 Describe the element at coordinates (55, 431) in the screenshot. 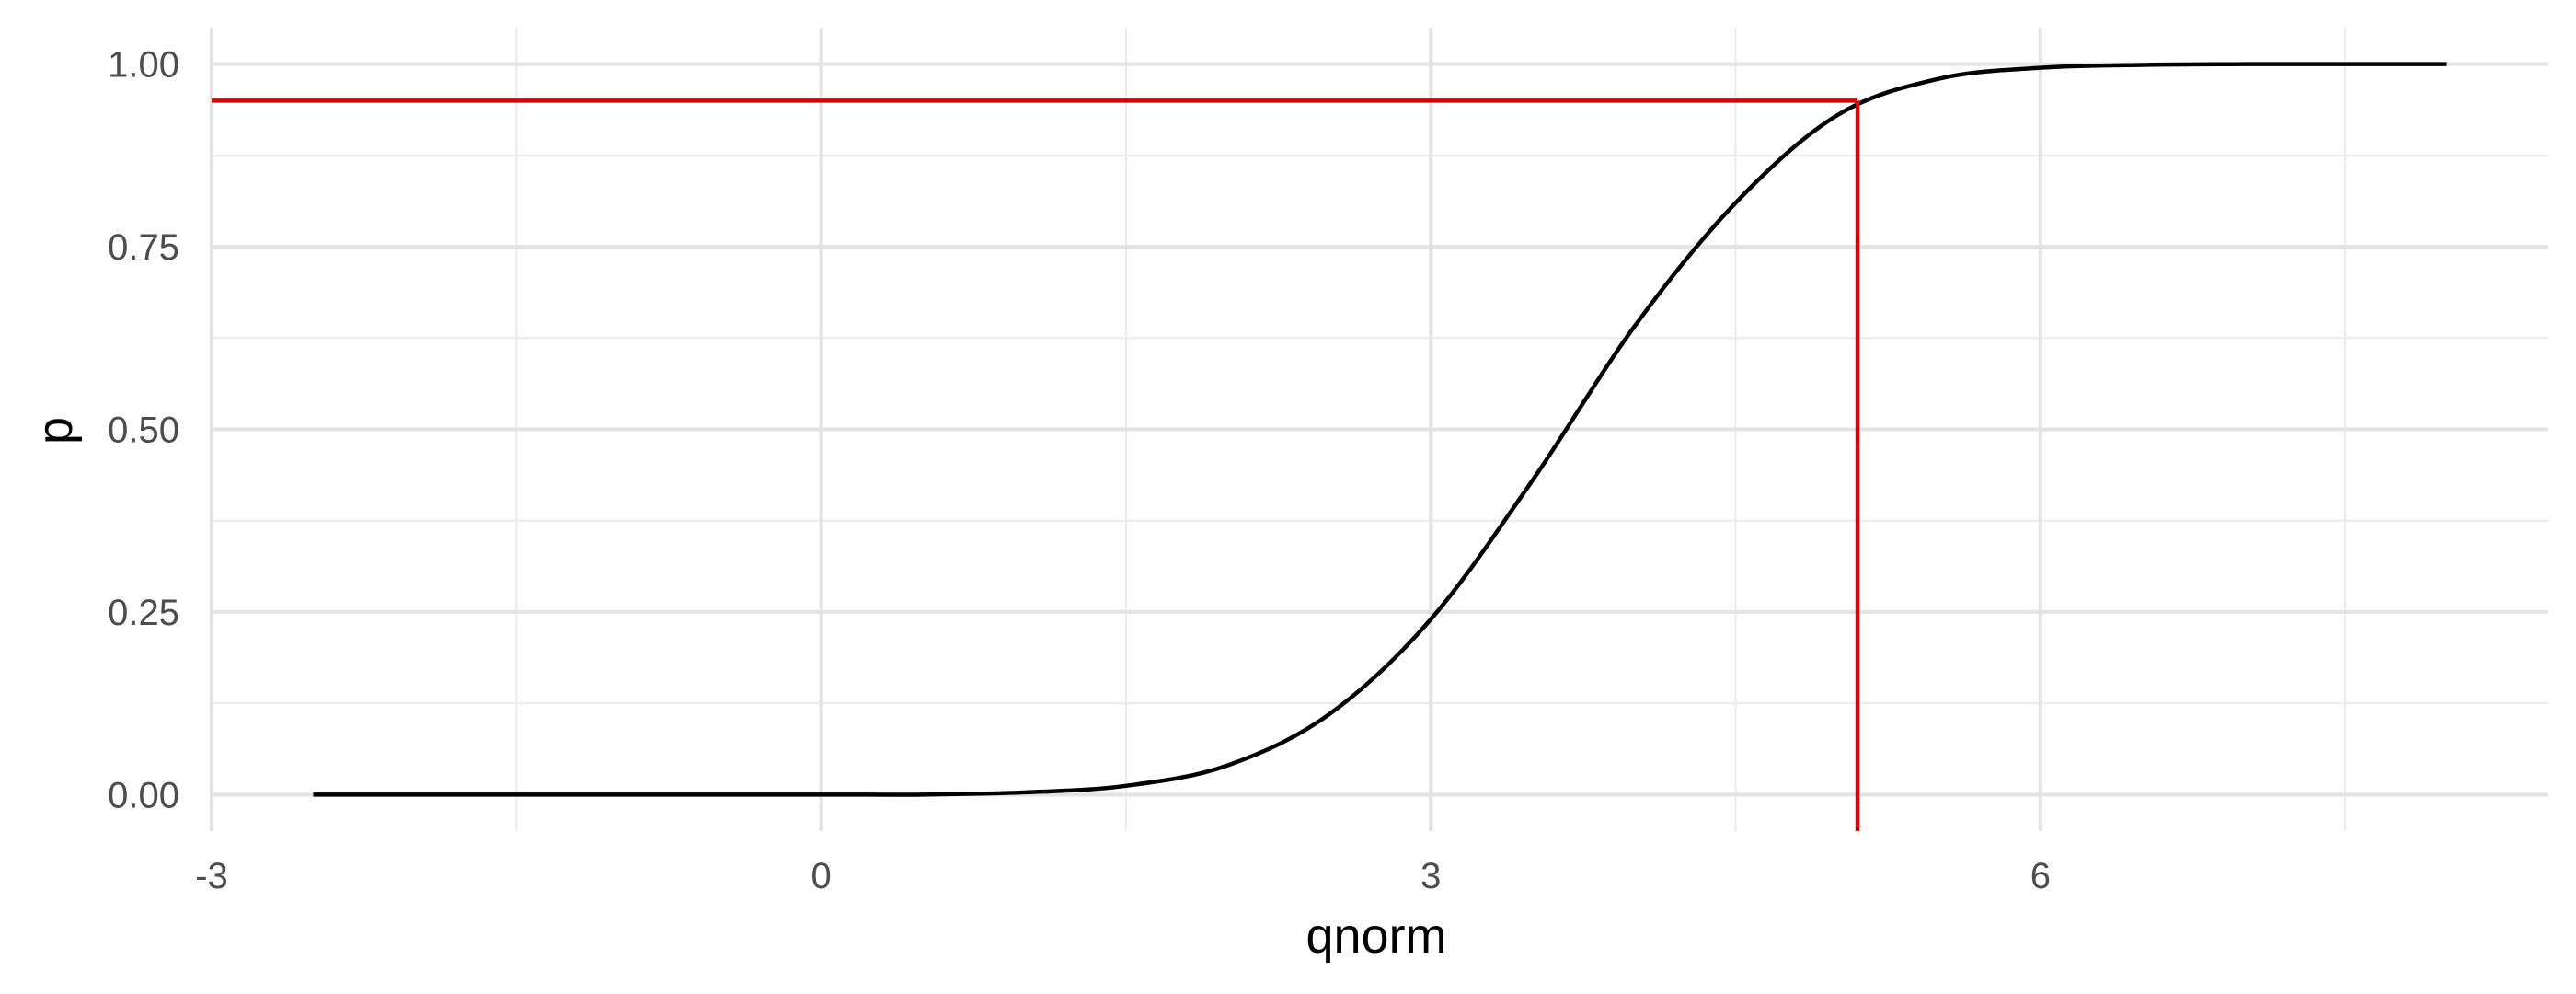

I see `y-axis-title: p` at that location.